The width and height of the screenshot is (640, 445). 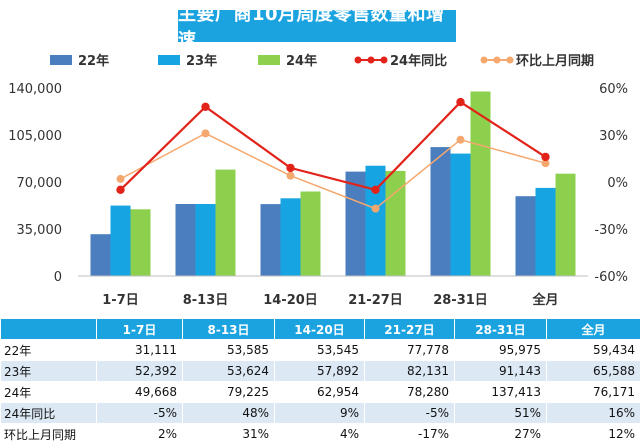 I want to click on legend-label: 23年, so click(x=201, y=61).